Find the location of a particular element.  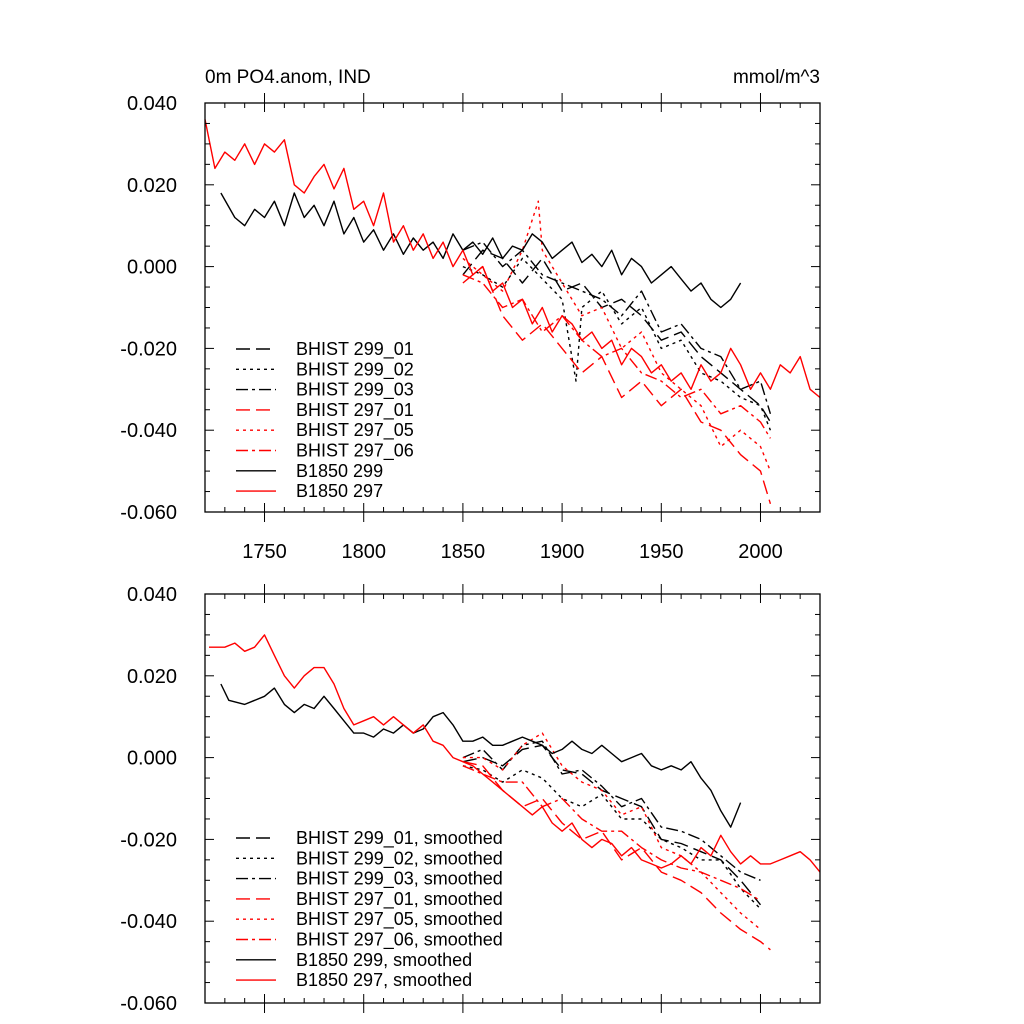

bottom-legend-label-7: B1850 297, smoothed is located at coordinates (384, 980).